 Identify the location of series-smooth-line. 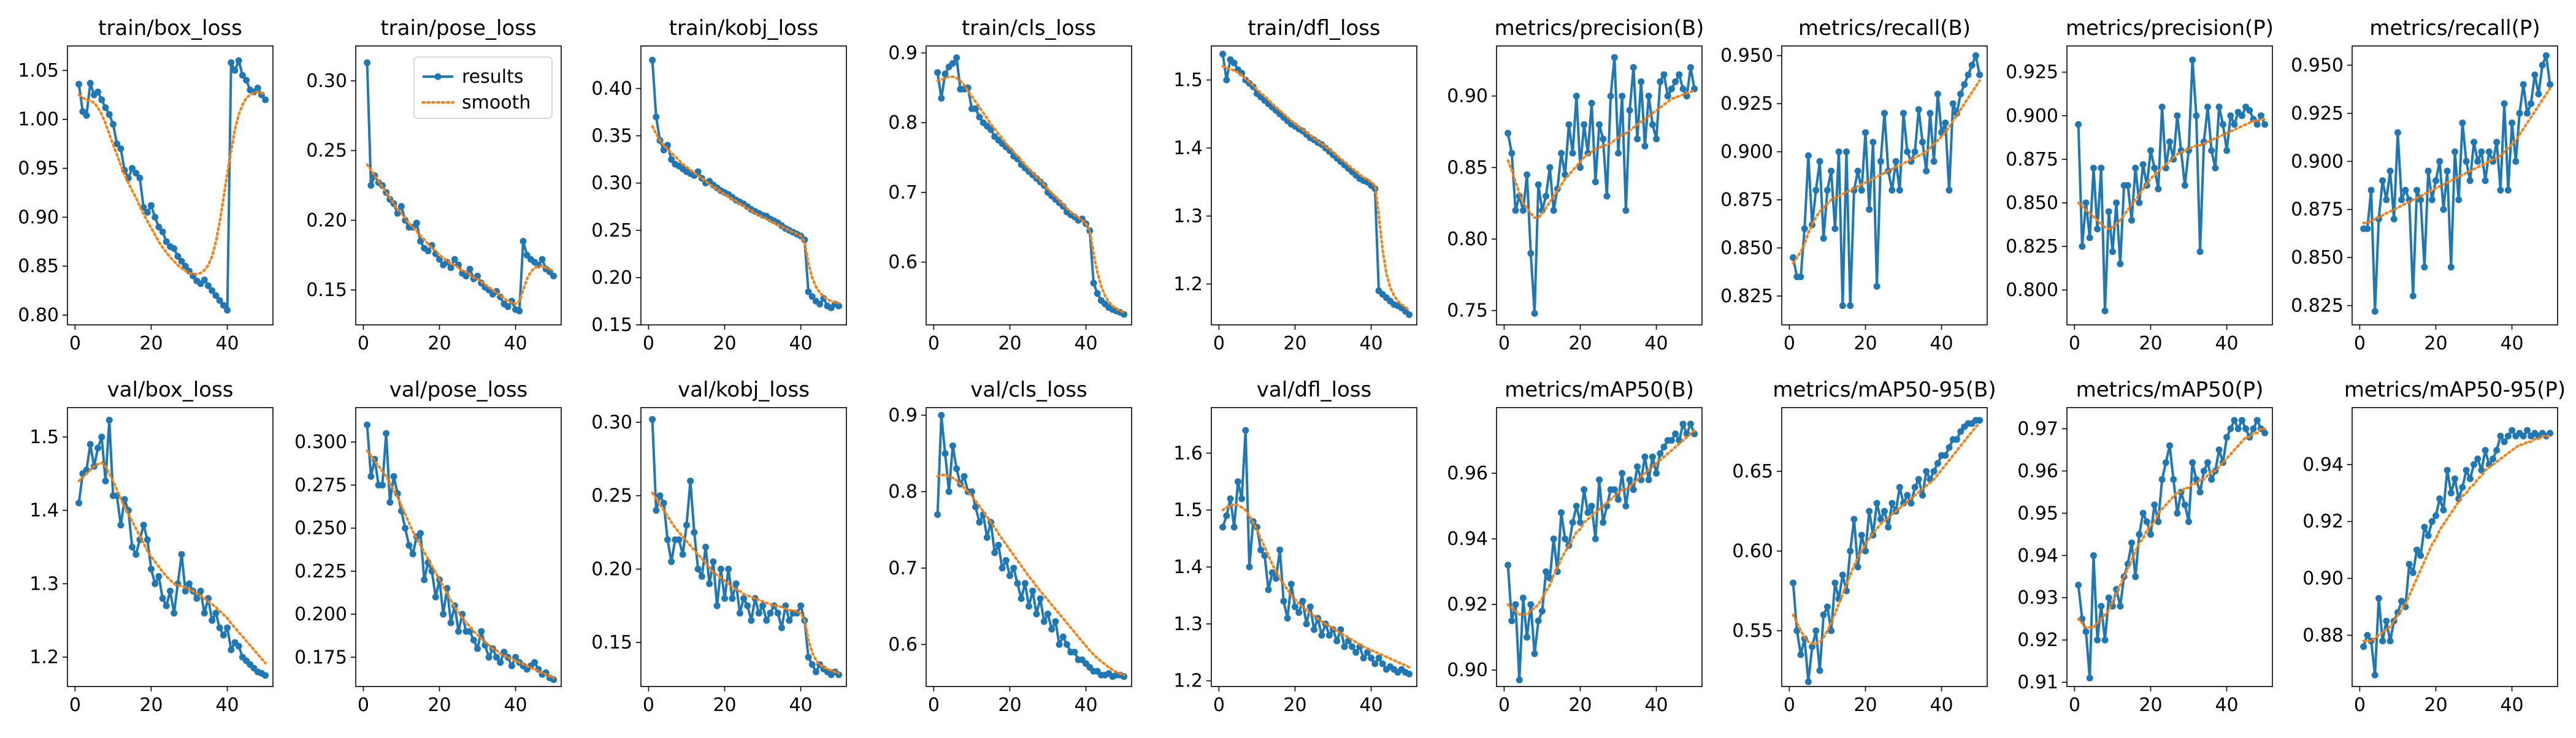
(172, 562).